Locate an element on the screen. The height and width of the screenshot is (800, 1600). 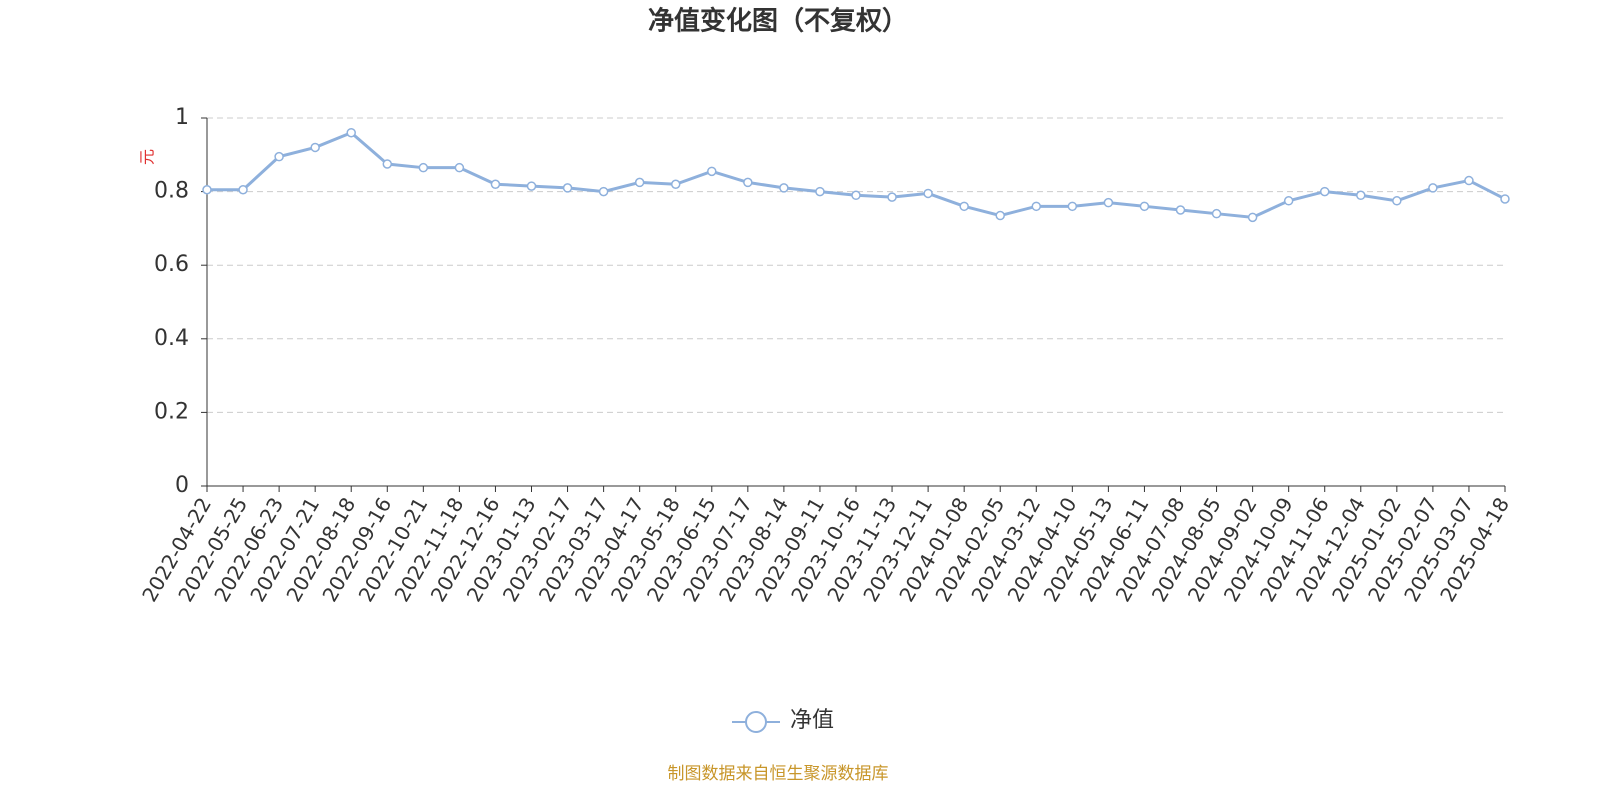
y-tick-label: 0.8 is located at coordinates (171, 191).